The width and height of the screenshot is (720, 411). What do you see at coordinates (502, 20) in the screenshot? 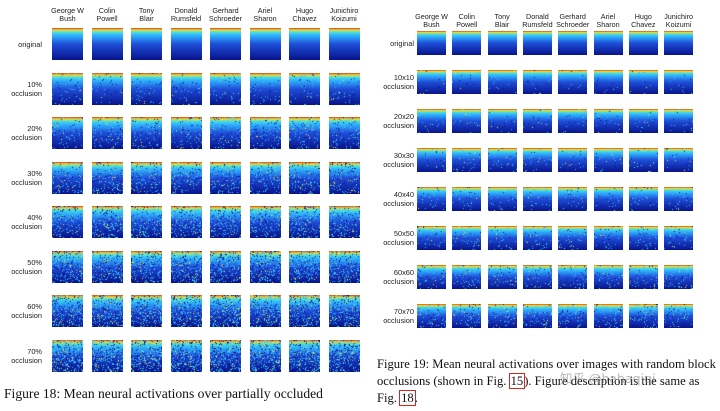
I see `fig19-column-header: Tony Blair` at bounding box center [502, 20].